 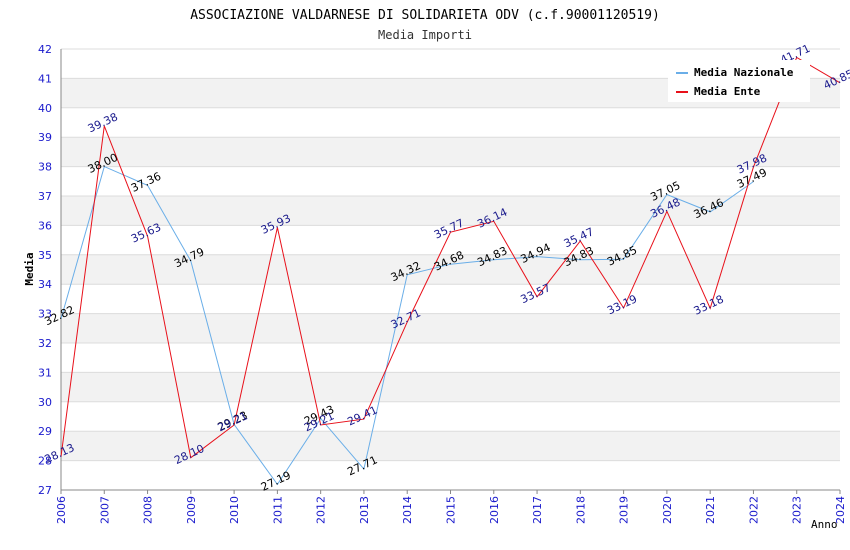 What do you see at coordinates (148, 510) in the screenshot?
I see `x-tick-label: 2008` at bounding box center [148, 510].